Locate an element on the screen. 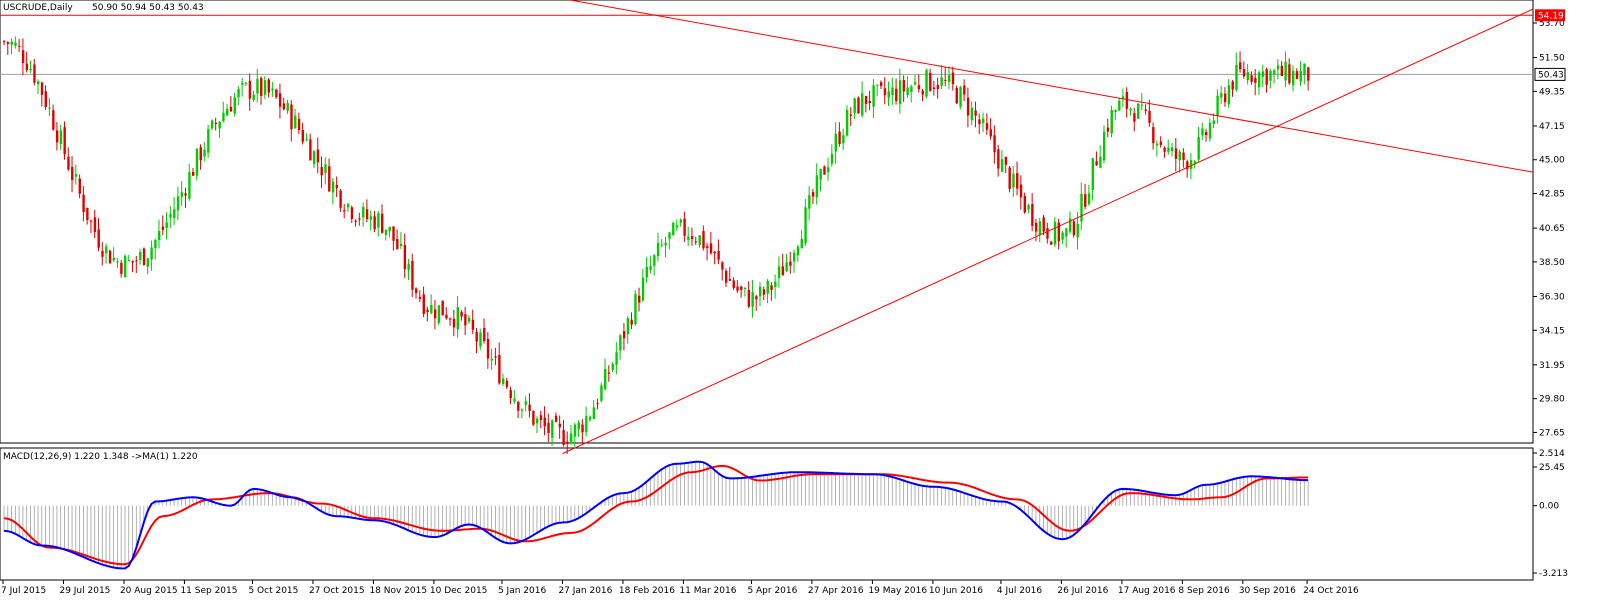 This screenshot has width=1611, height=616. time-tick-label: 18 Nov 2015 is located at coordinates (398, 591).